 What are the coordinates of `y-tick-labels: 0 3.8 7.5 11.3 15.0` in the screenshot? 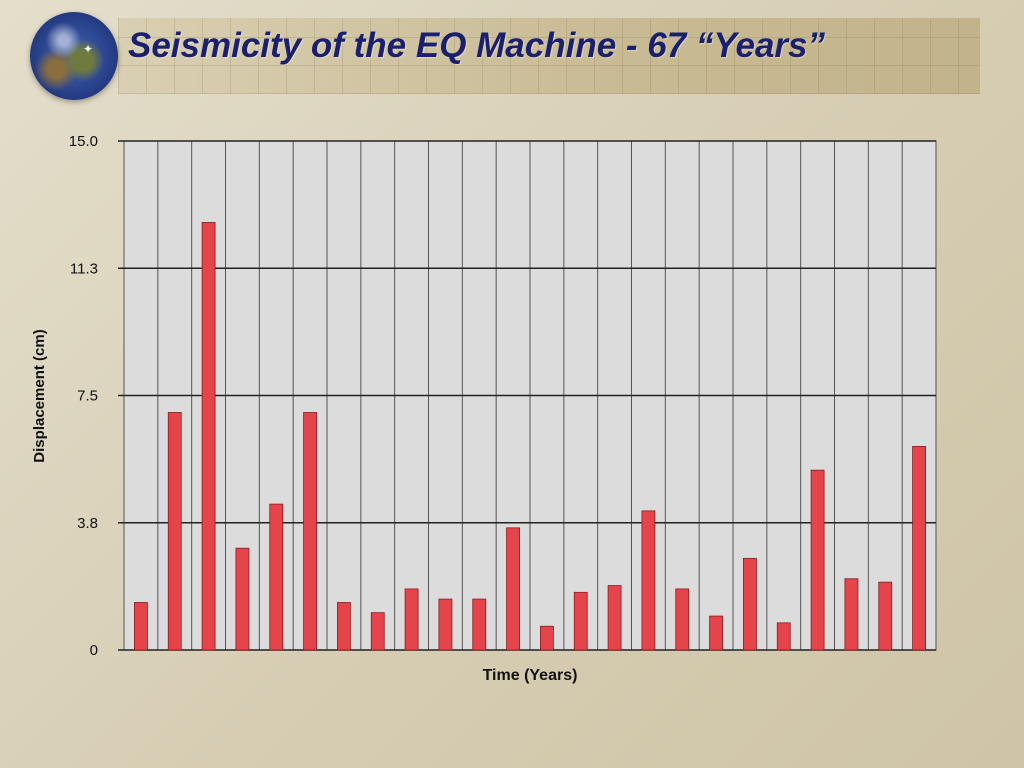 It's located at (83, 396).